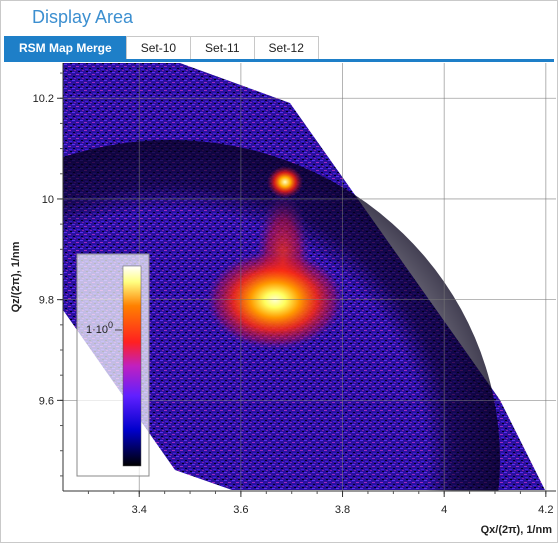 This screenshot has width=558, height=543. Describe the element at coordinates (444, 510) in the screenshot. I see `x-tick-label: 4` at that location.